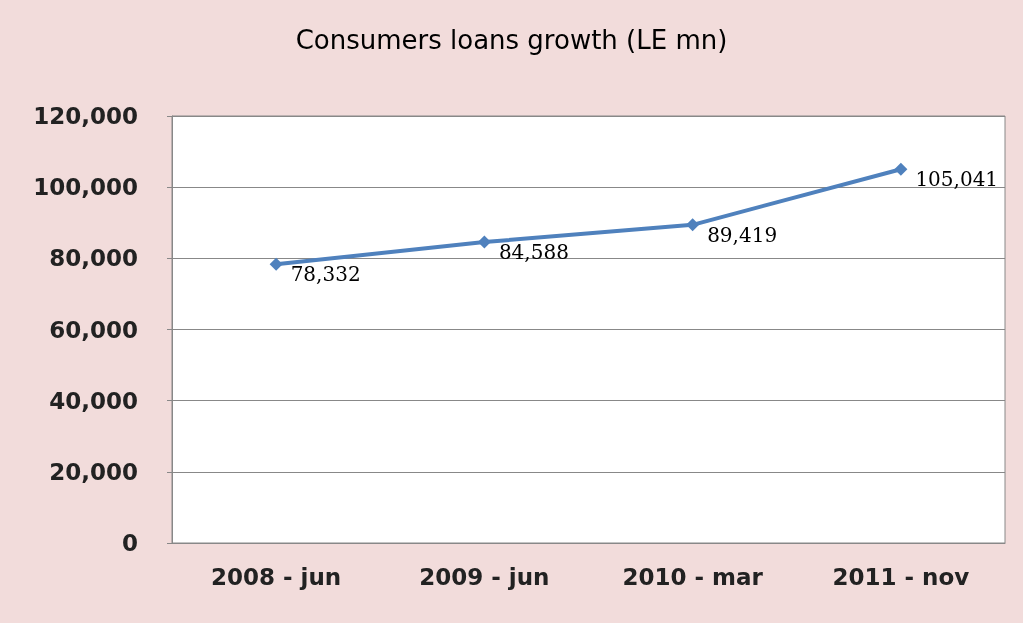  I want to click on y-tick-label: 40,000, so click(93, 400).